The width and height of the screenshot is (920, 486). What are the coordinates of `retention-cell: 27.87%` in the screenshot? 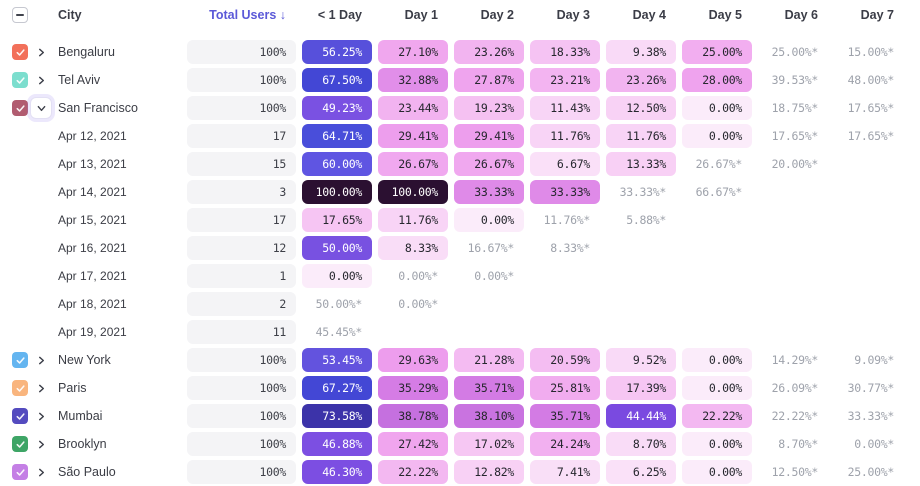 It's located at (489, 80).